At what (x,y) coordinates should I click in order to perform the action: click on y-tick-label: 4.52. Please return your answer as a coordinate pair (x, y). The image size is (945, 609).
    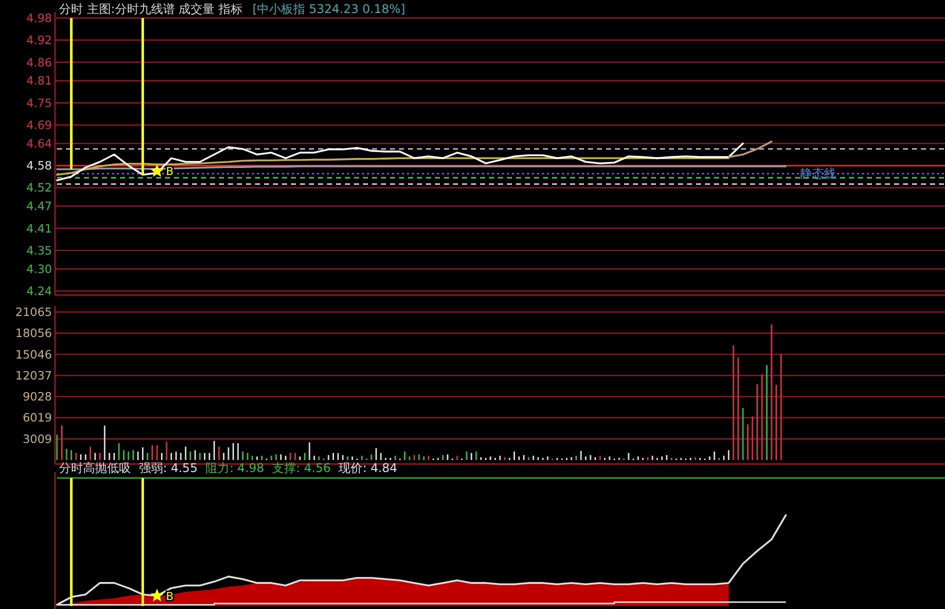
    Looking at the image, I should click on (39, 187).